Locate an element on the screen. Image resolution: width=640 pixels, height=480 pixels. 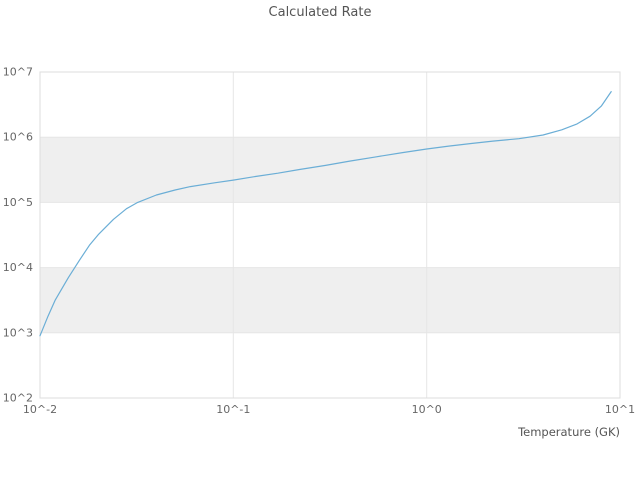
y-tick-label: 10^6 is located at coordinates (18, 137).